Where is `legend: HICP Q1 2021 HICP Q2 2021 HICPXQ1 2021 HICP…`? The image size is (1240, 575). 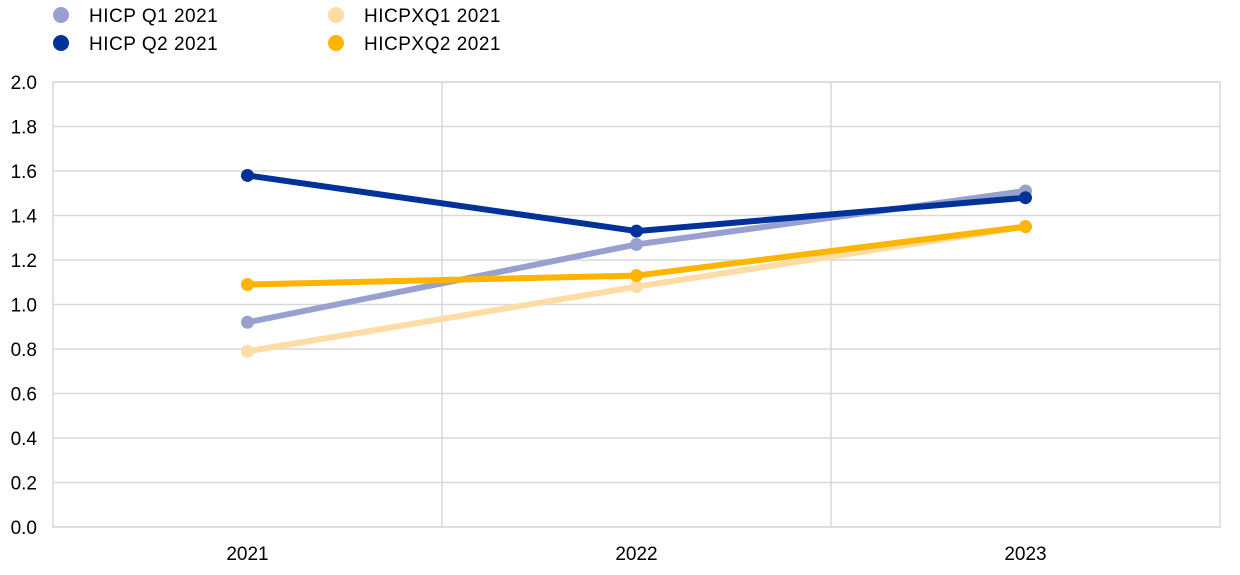 legend: HICP Q1 2021 HICP Q2 2021 HICPXQ1 2021 HICP… is located at coordinates (277, 30).